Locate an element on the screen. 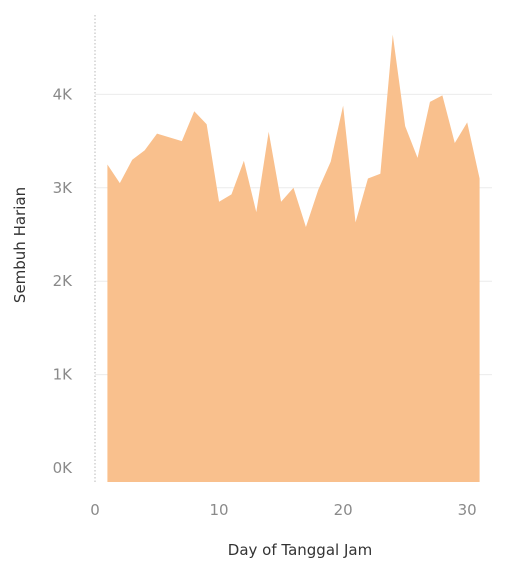 The image size is (511, 564). y-tick-label: 3K is located at coordinates (63, 188).